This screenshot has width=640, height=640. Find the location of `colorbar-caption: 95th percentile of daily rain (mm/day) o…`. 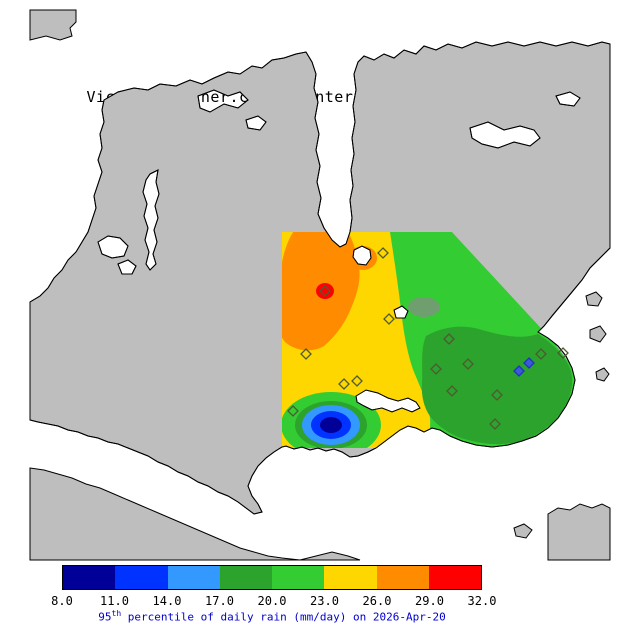

colorbar-caption: 95th percentile of daily rain (mm/day) o… is located at coordinates (272, 616).